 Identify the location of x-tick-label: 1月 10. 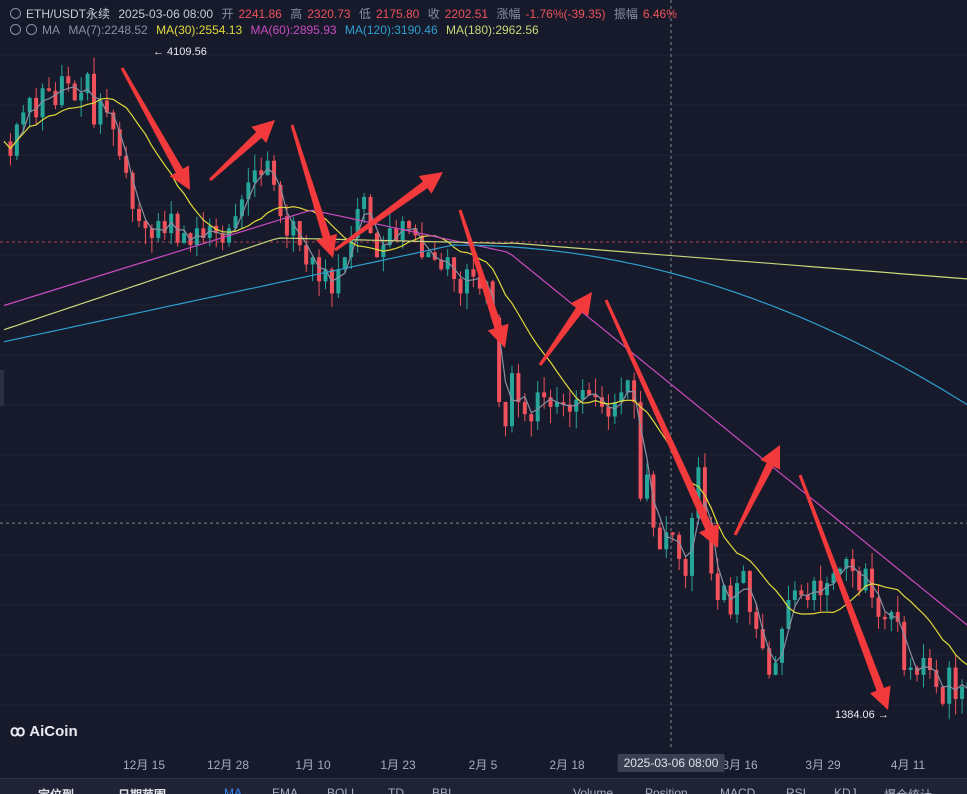
(313, 765).